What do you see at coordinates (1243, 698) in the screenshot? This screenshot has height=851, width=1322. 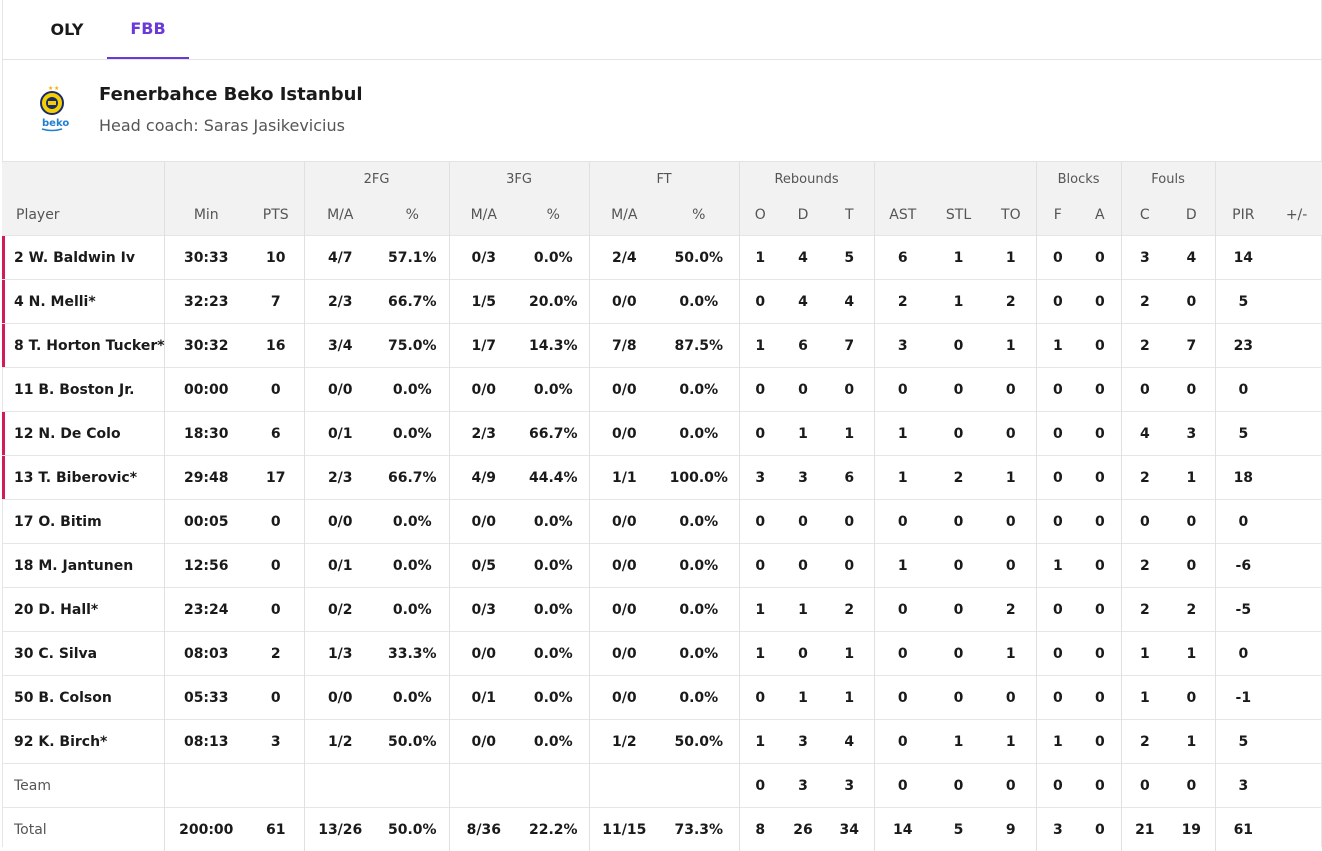 I see `stat-pir: -1` at bounding box center [1243, 698].